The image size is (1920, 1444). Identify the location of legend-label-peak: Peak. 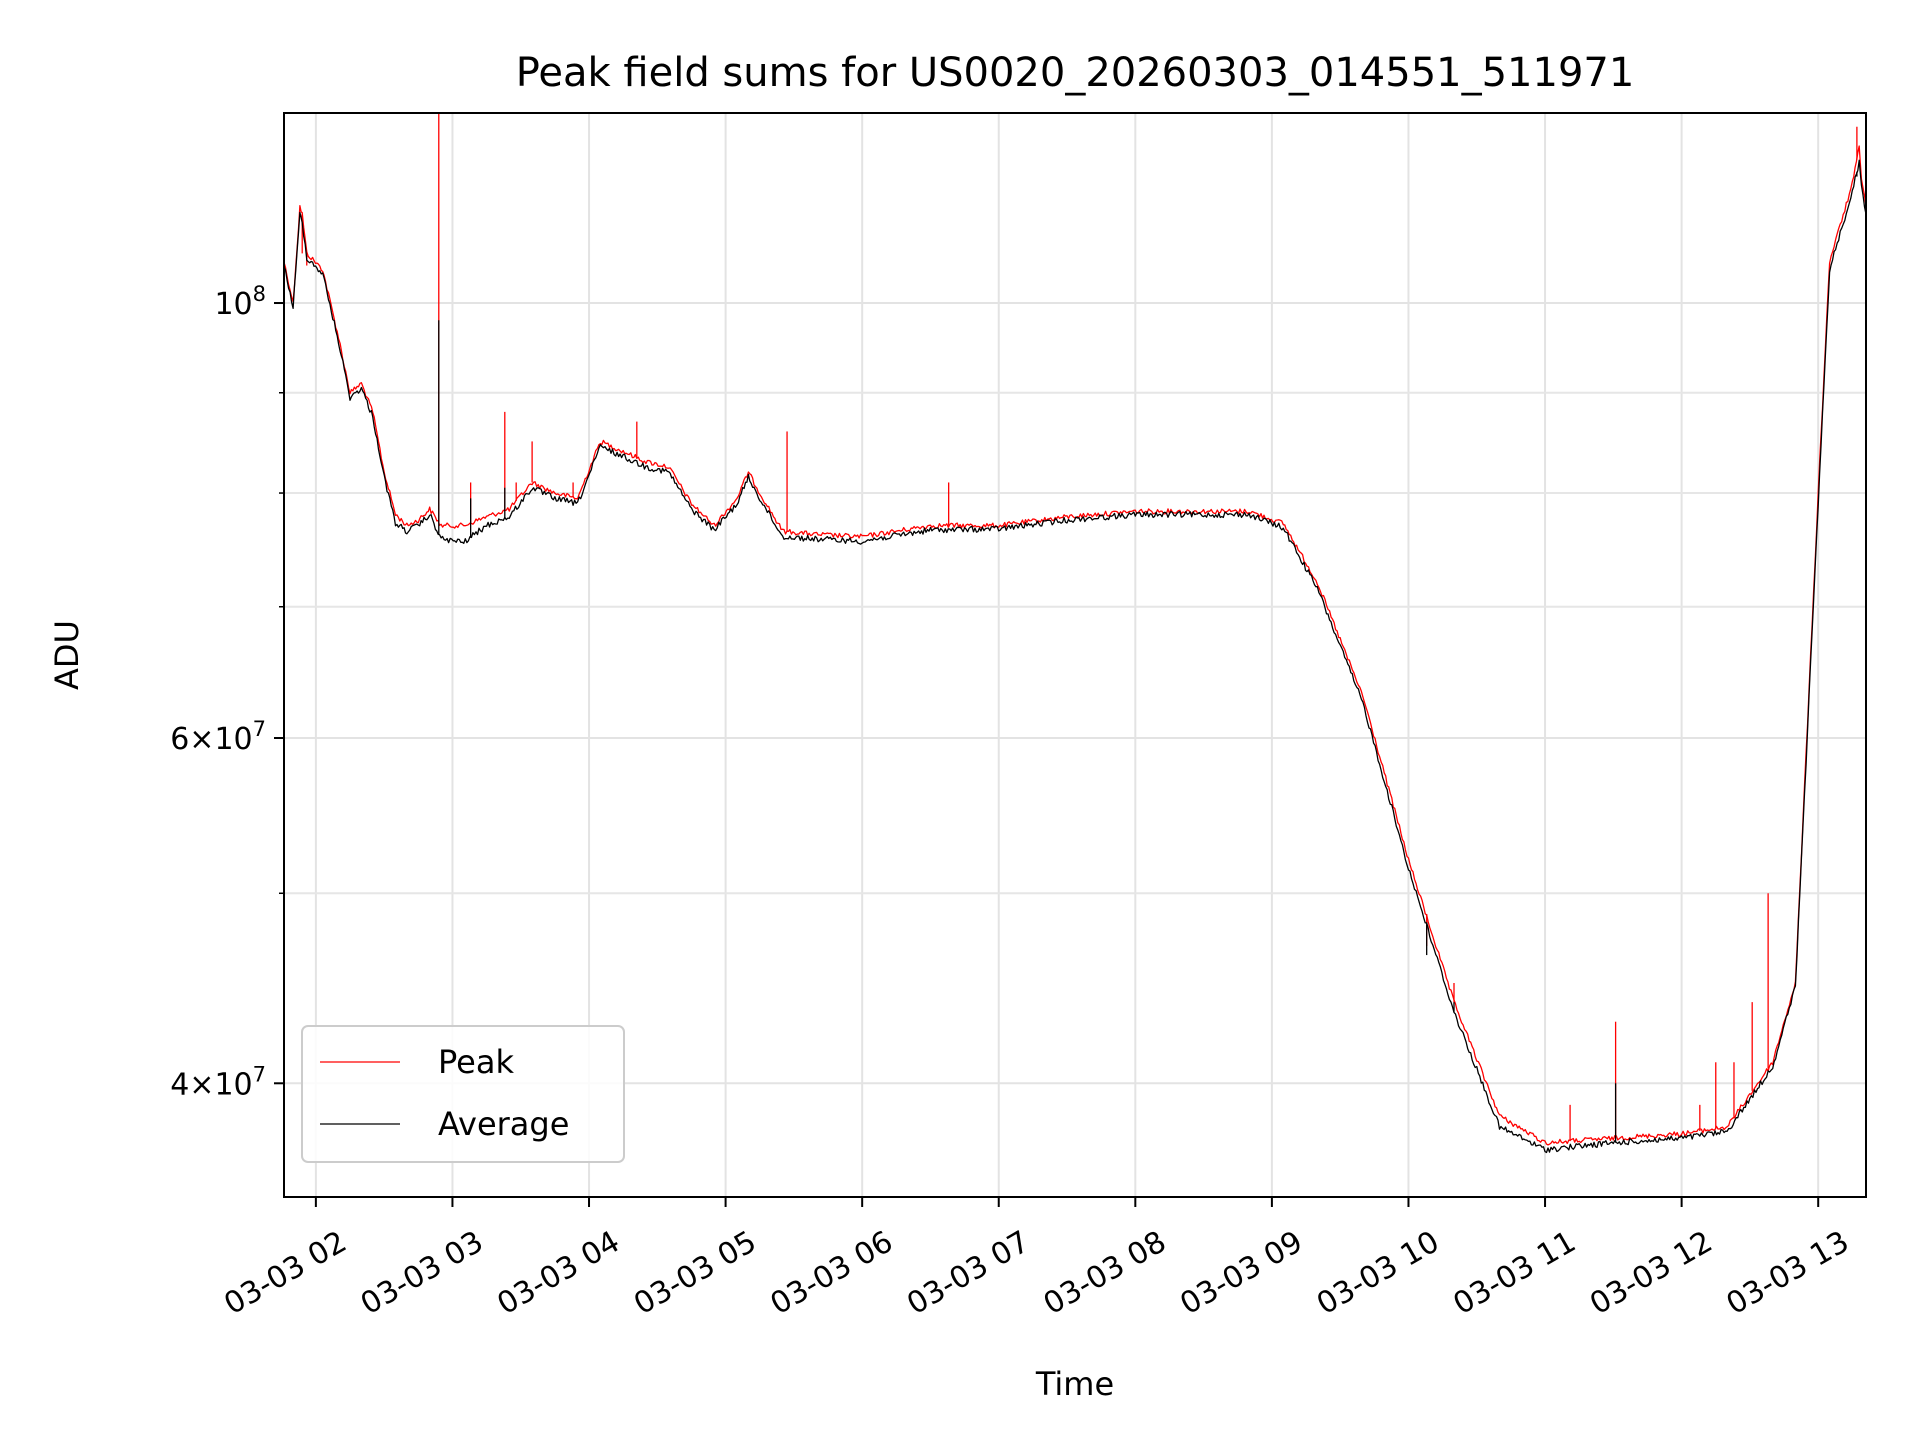
(476, 1062).